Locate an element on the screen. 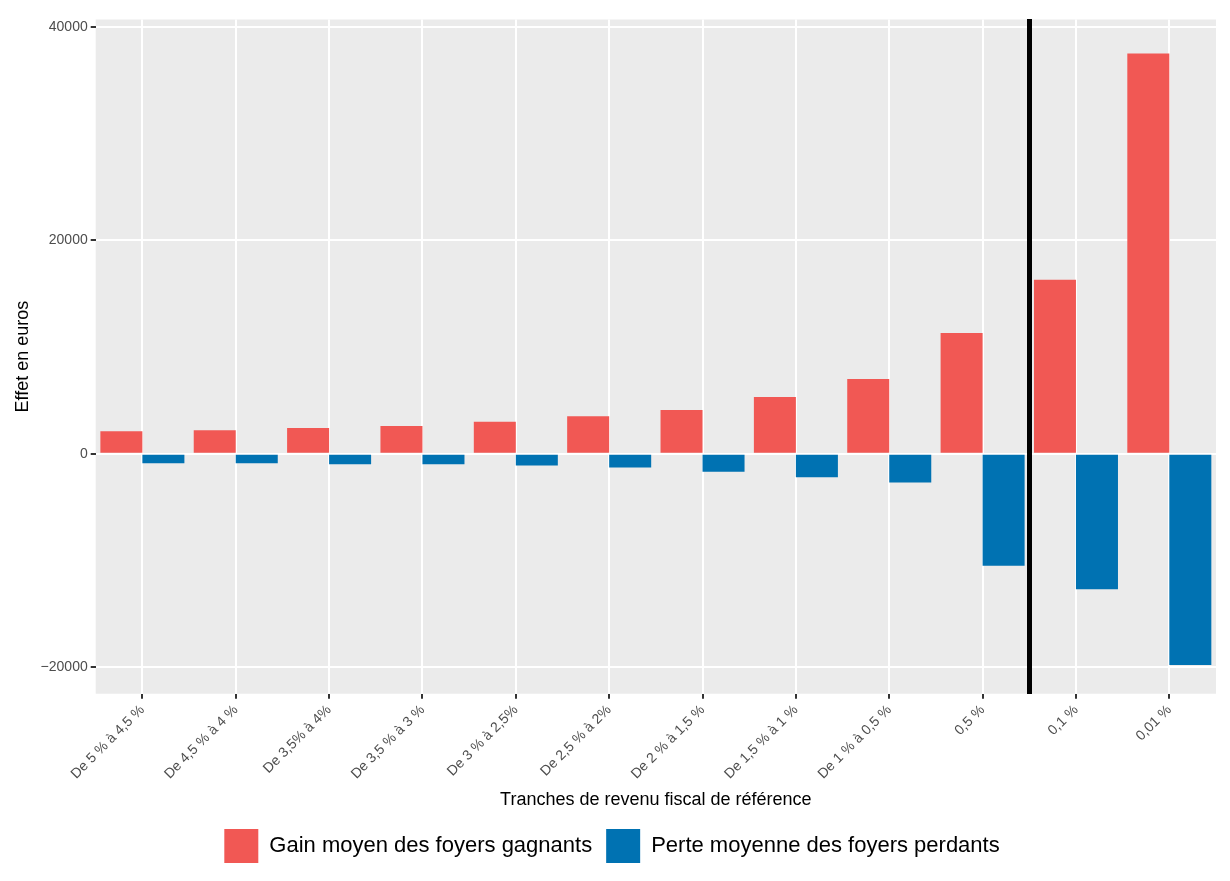 The width and height of the screenshot is (1230, 881). x-tick-label: 0,01 % is located at coordinates (1153, 722).